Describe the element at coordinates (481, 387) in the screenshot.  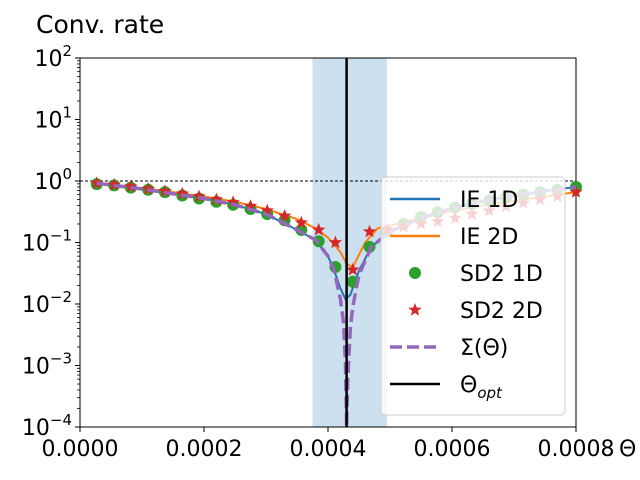
I see `legend-label-opt: Θopt` at that location.